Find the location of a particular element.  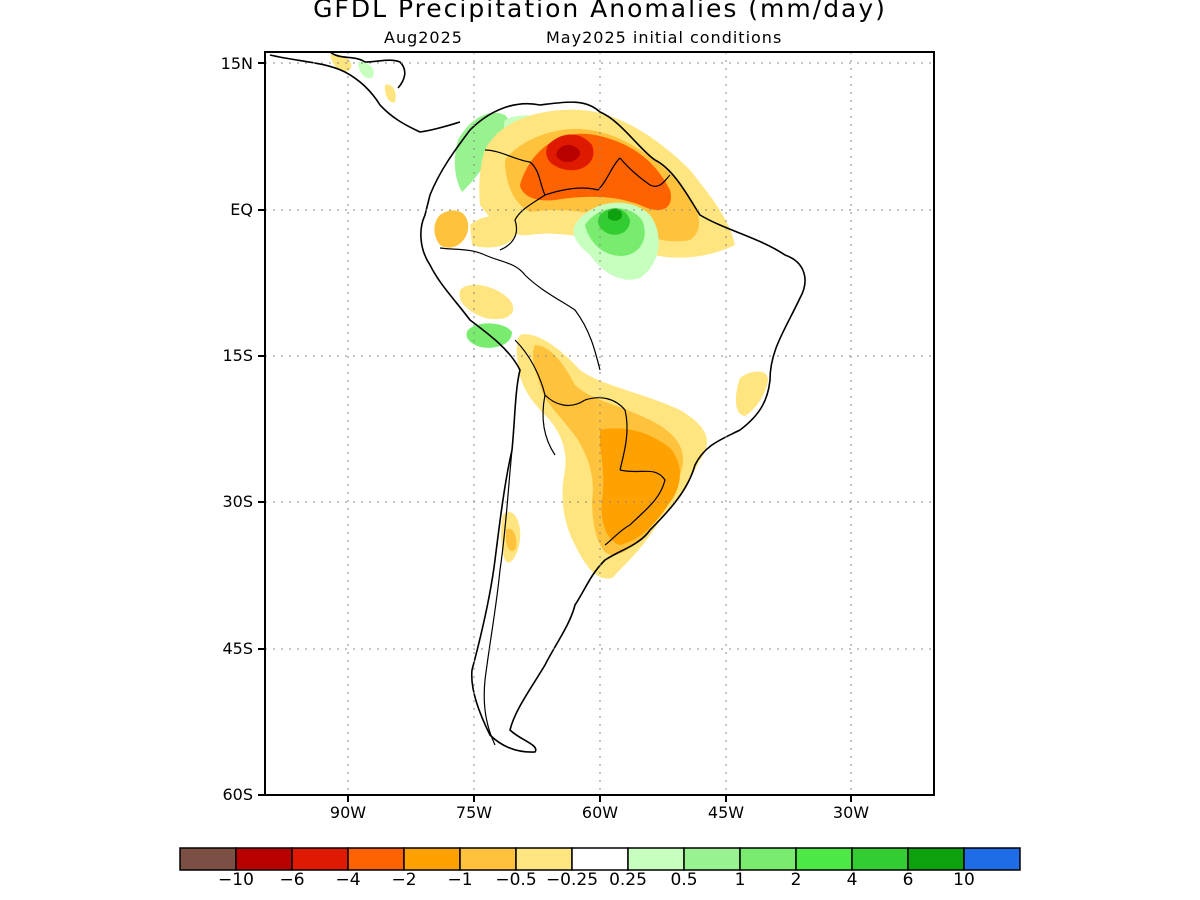

colorbar-label: 2 is located at coordinates (796, 880).